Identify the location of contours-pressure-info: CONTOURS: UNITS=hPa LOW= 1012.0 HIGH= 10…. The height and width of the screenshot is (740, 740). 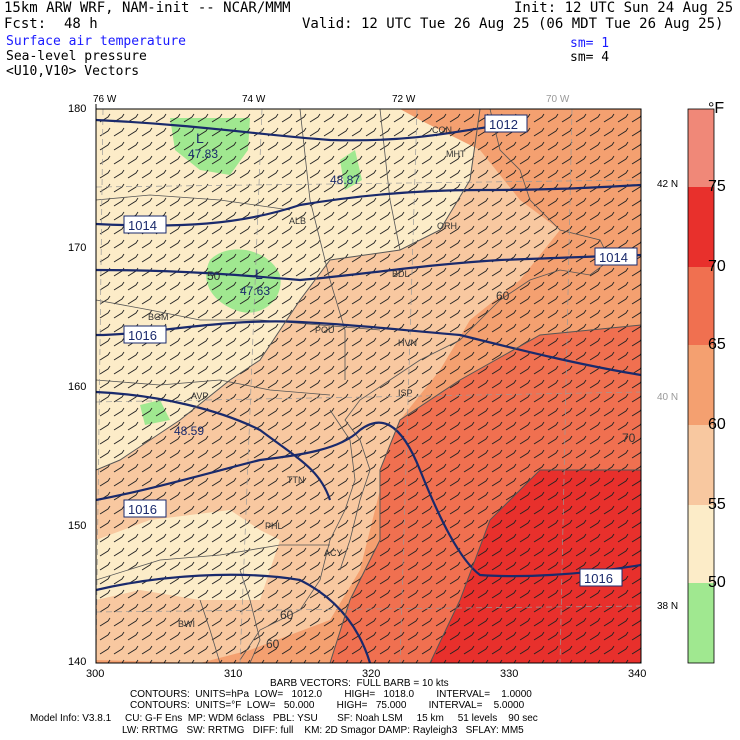
(331, 694).